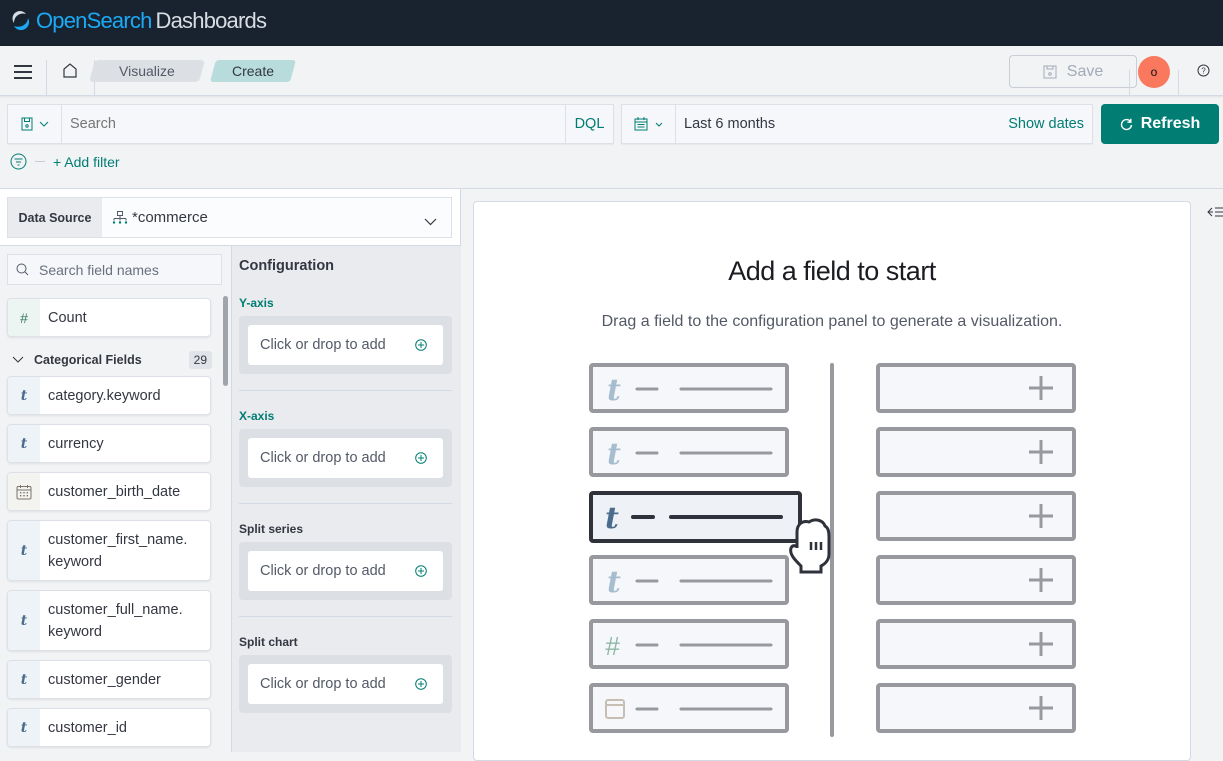 This screenshot has width=1223, height=761. Describe the element at coordinates (109, 443) in the screenshot. I see `field-item: t currency` at that location.